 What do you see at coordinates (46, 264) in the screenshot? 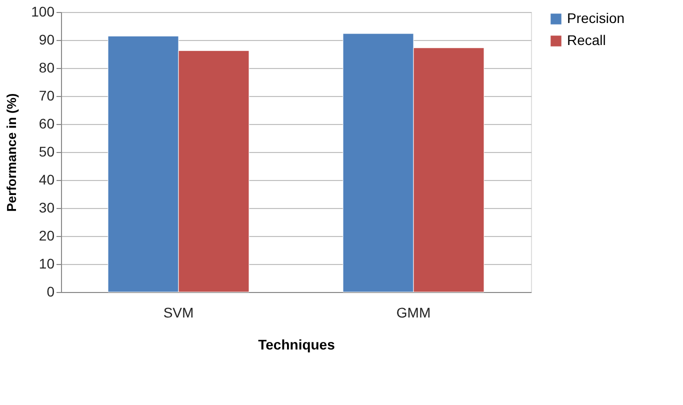
I see `y-tick-label: 10` at bounding box center [46, 264].